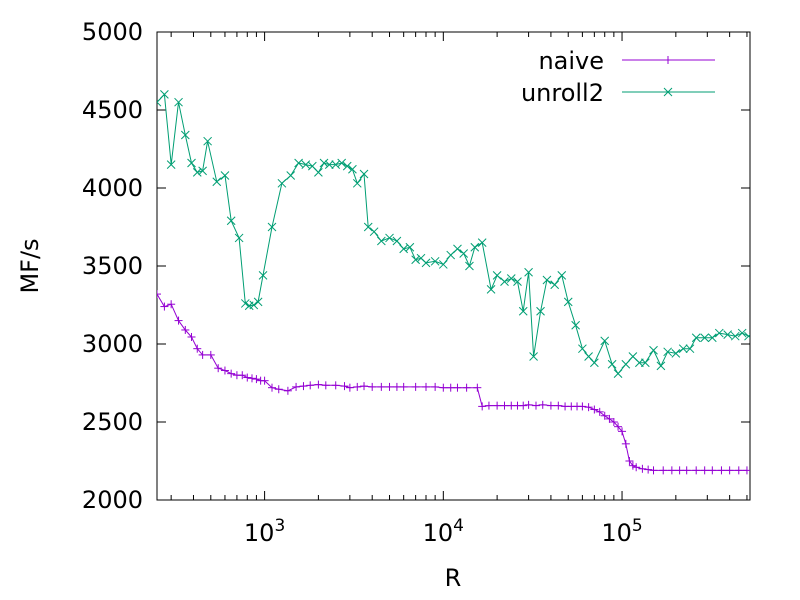 The width and height of the screenshot is (800, 600). Describe the element at coordinates (112, 422) in the screenshot. I see `y-tick-label: 2500` at that location.